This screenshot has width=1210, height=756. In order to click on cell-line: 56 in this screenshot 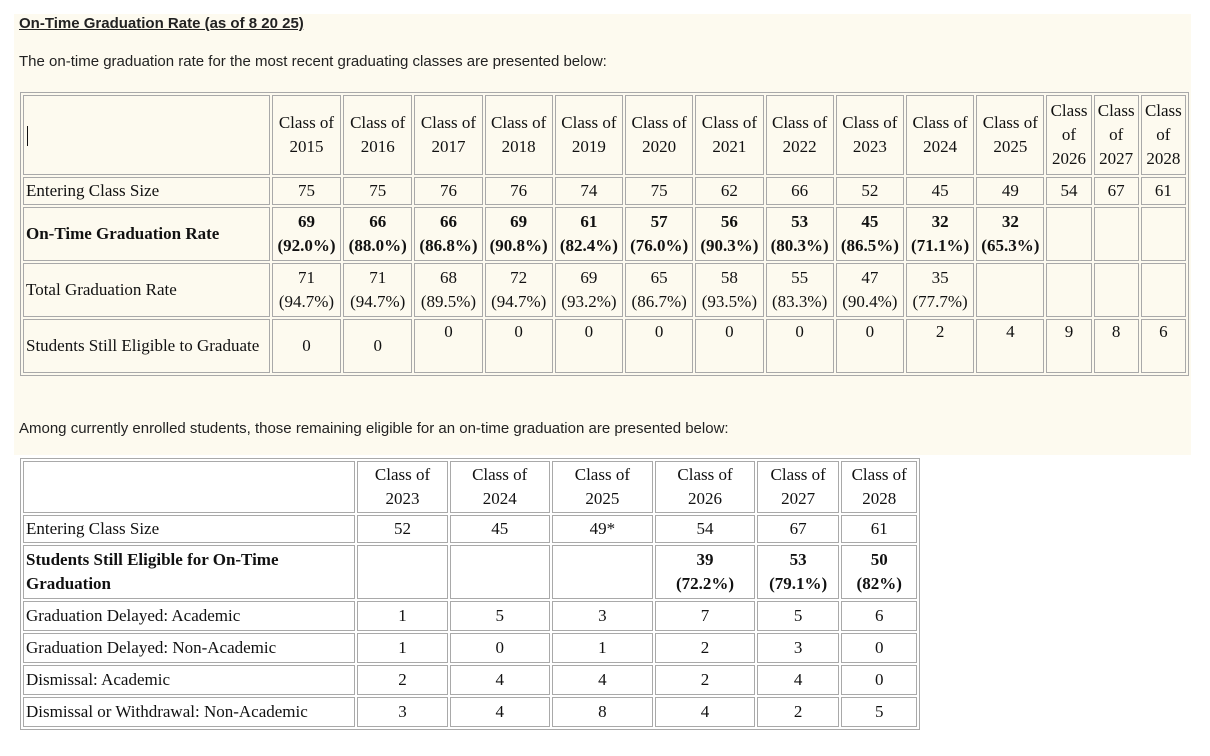, I will do `click(729, 221)`.